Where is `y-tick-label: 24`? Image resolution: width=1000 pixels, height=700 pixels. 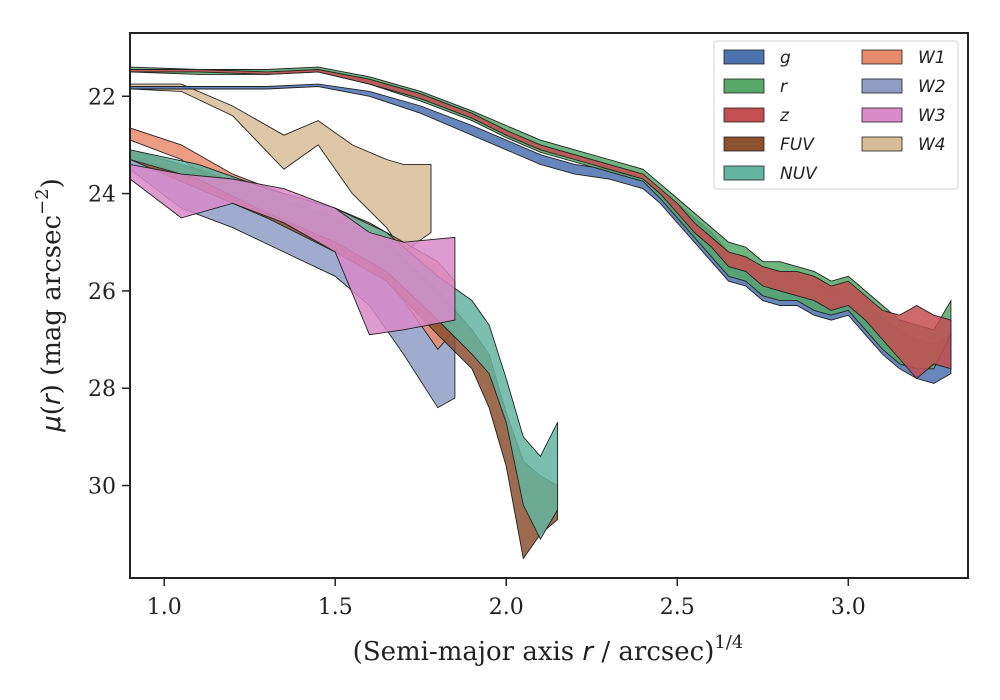
y-tick-label: 24 is located at coordinates (102, 195).